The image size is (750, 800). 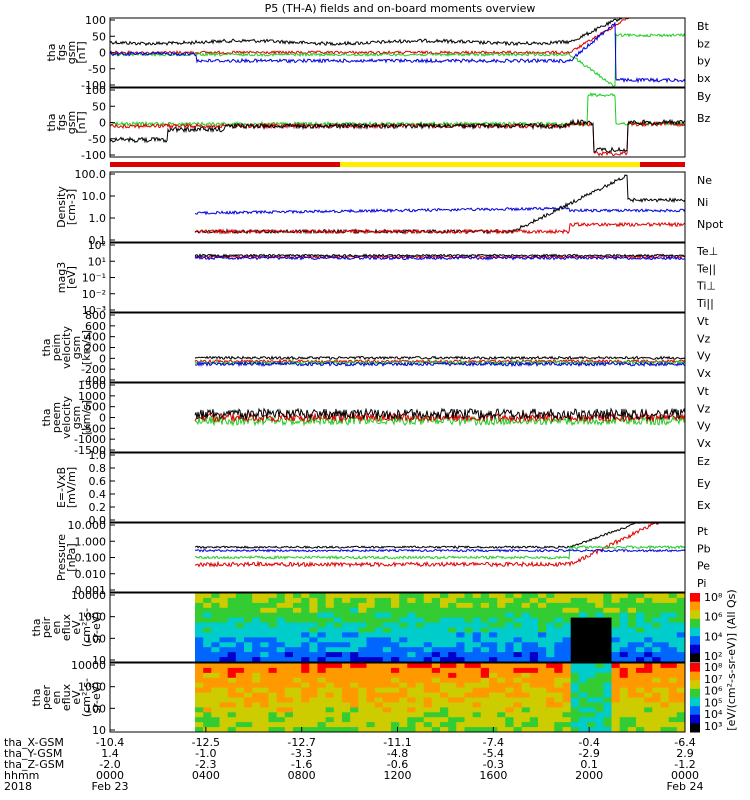 What do you see at coordinates (61, 52) in the screenshot?
I see `y-axis-label: fgs` at bounding box center [61, 52].